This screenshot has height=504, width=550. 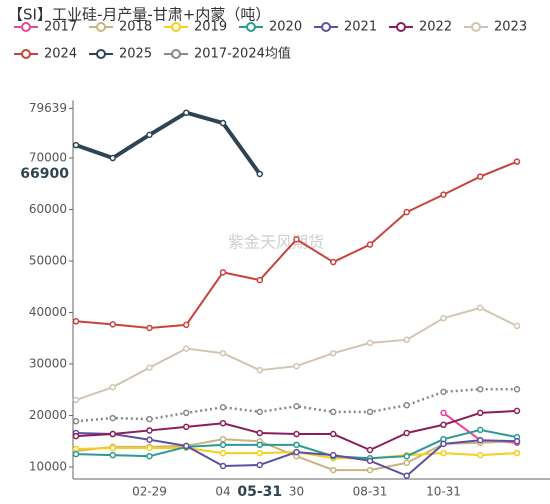 What do you see at coordinates (210, 27) in the screenshot?
I see `legend-label: 2019` at bounding box center [210, 27].